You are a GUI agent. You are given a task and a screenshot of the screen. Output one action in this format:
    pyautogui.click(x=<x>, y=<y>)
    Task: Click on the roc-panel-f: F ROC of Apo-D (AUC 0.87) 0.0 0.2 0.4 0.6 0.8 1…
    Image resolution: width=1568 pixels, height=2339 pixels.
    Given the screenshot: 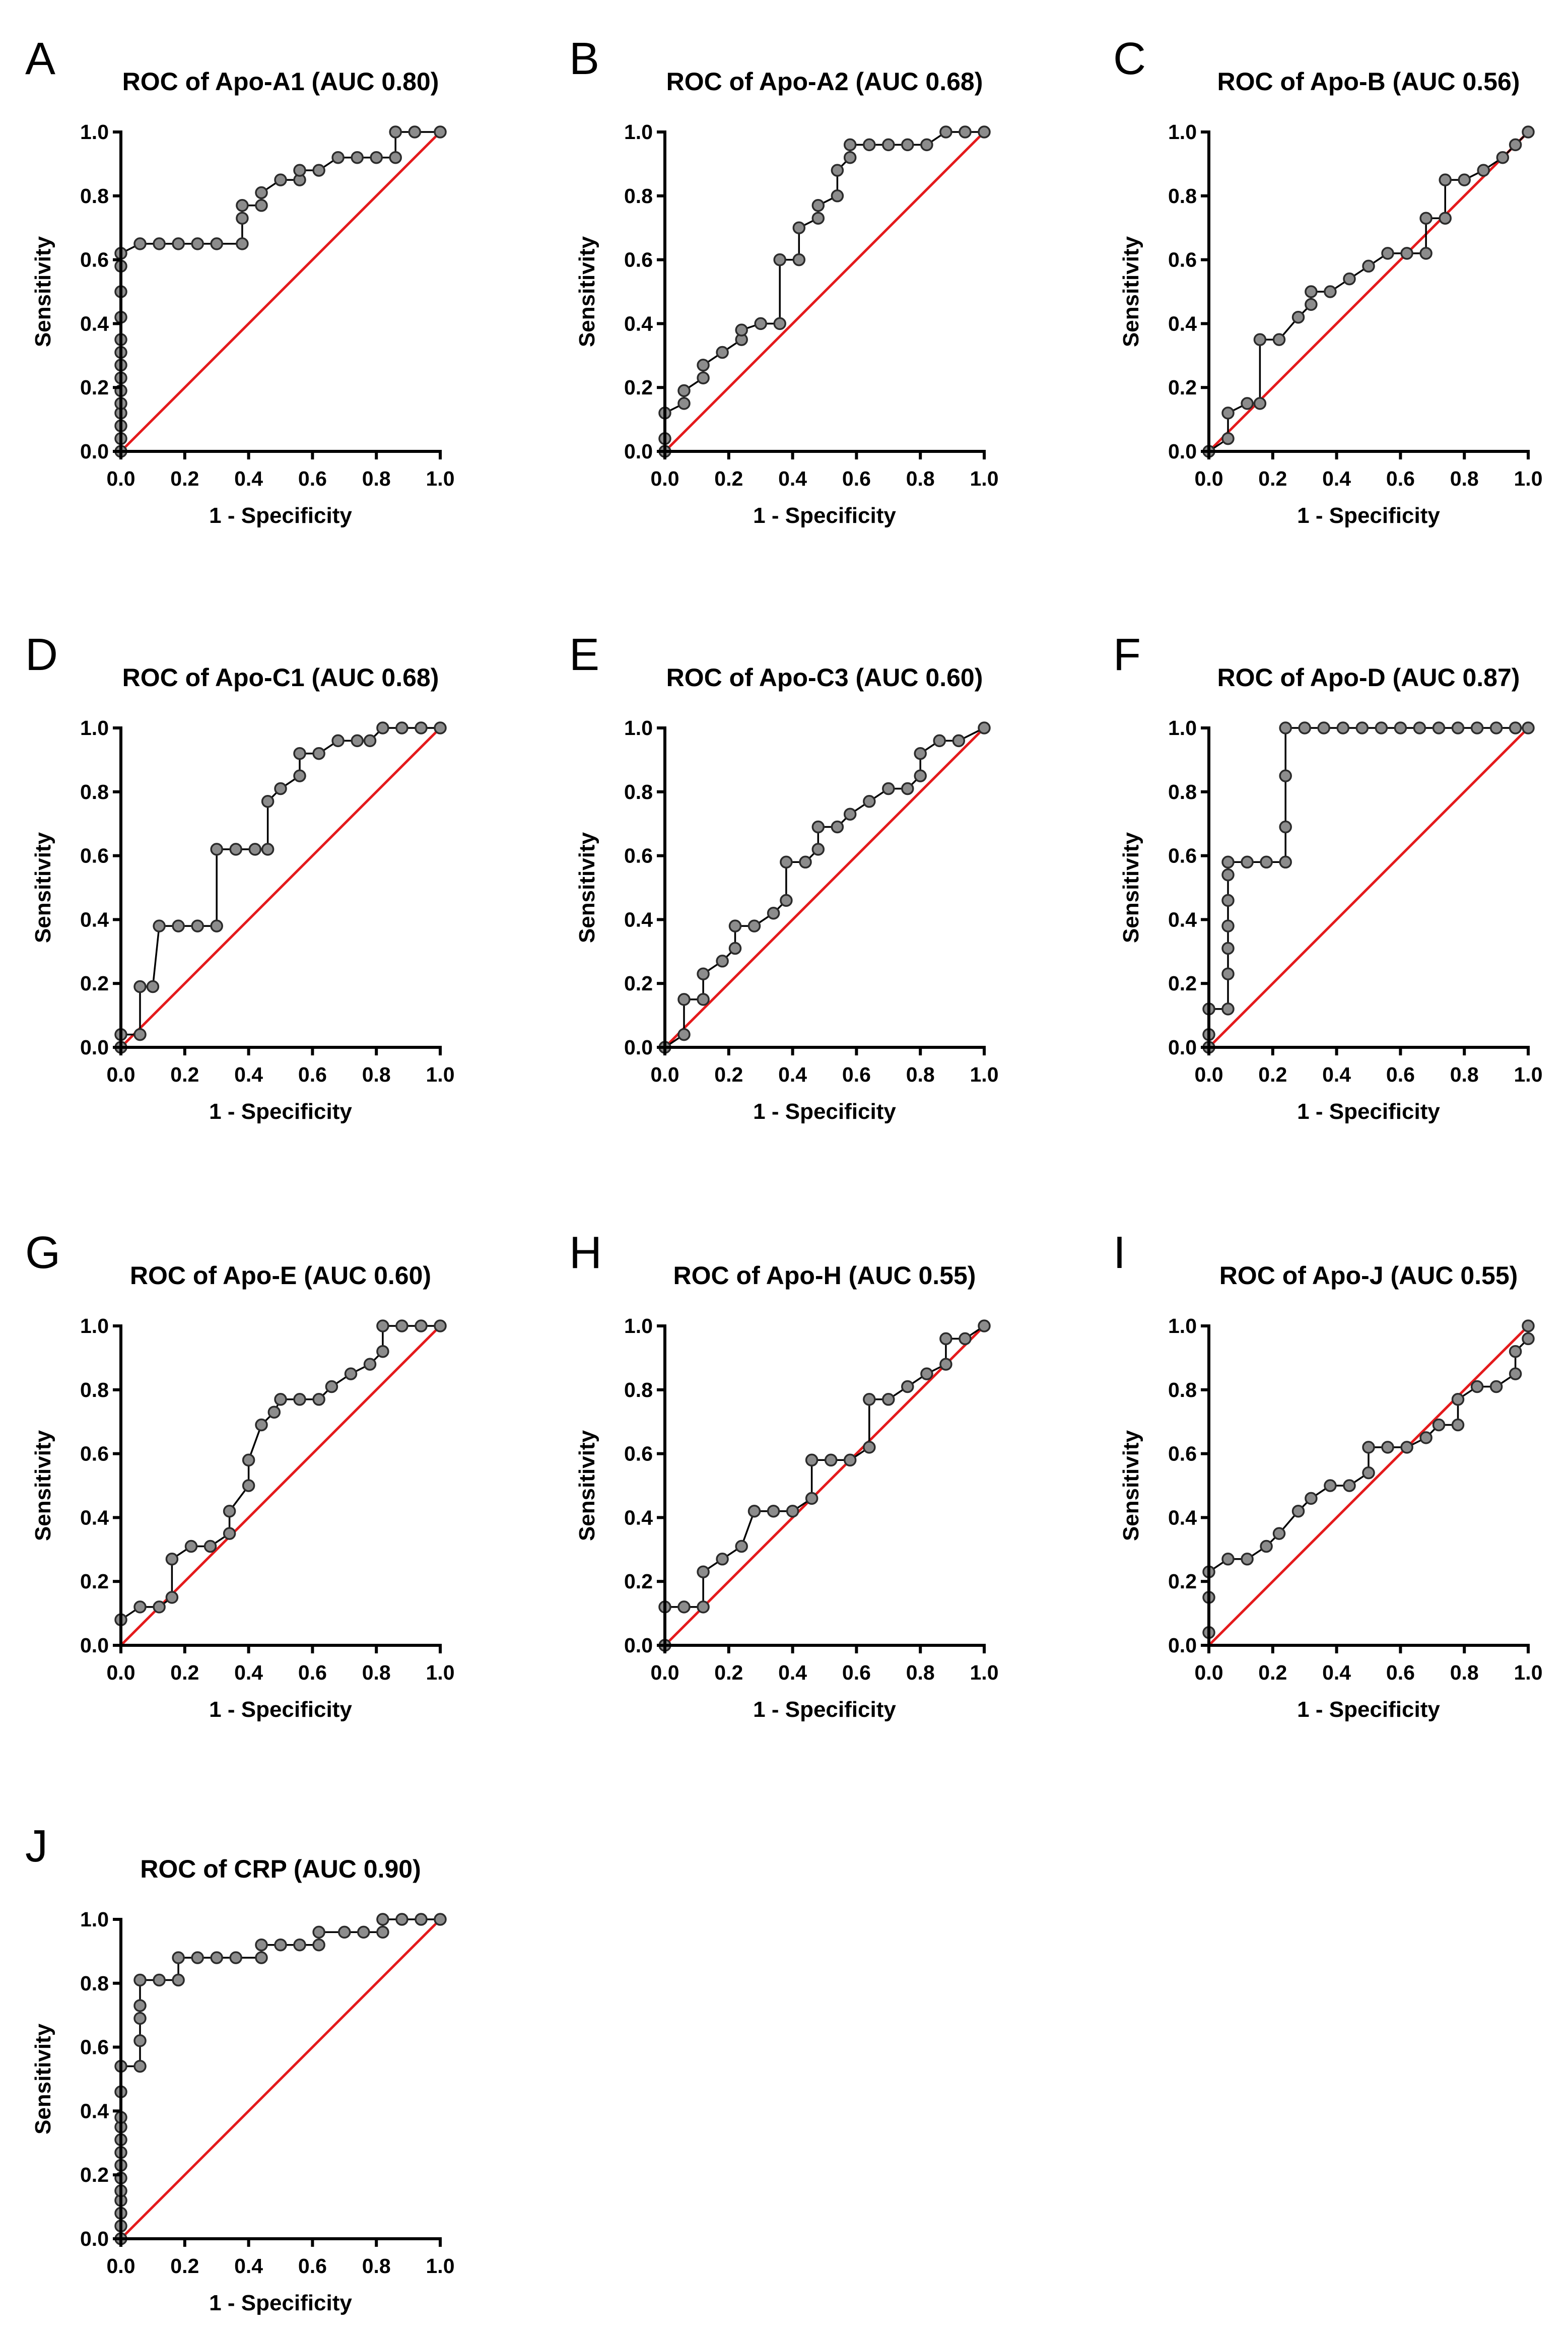 What is the action you would take?
    pyautogui.click(x=1328, y=877)
    